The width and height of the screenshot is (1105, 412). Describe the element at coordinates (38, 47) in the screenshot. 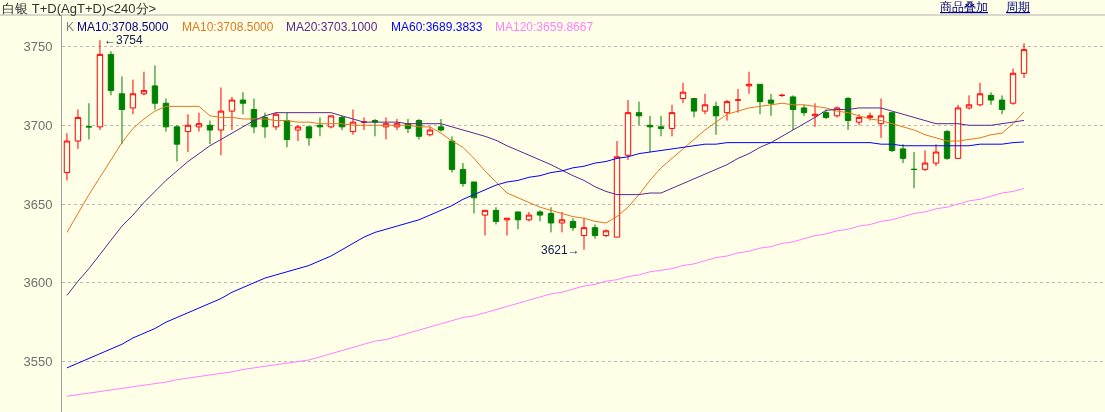

I see `y-tick-label: 3750` at that location.